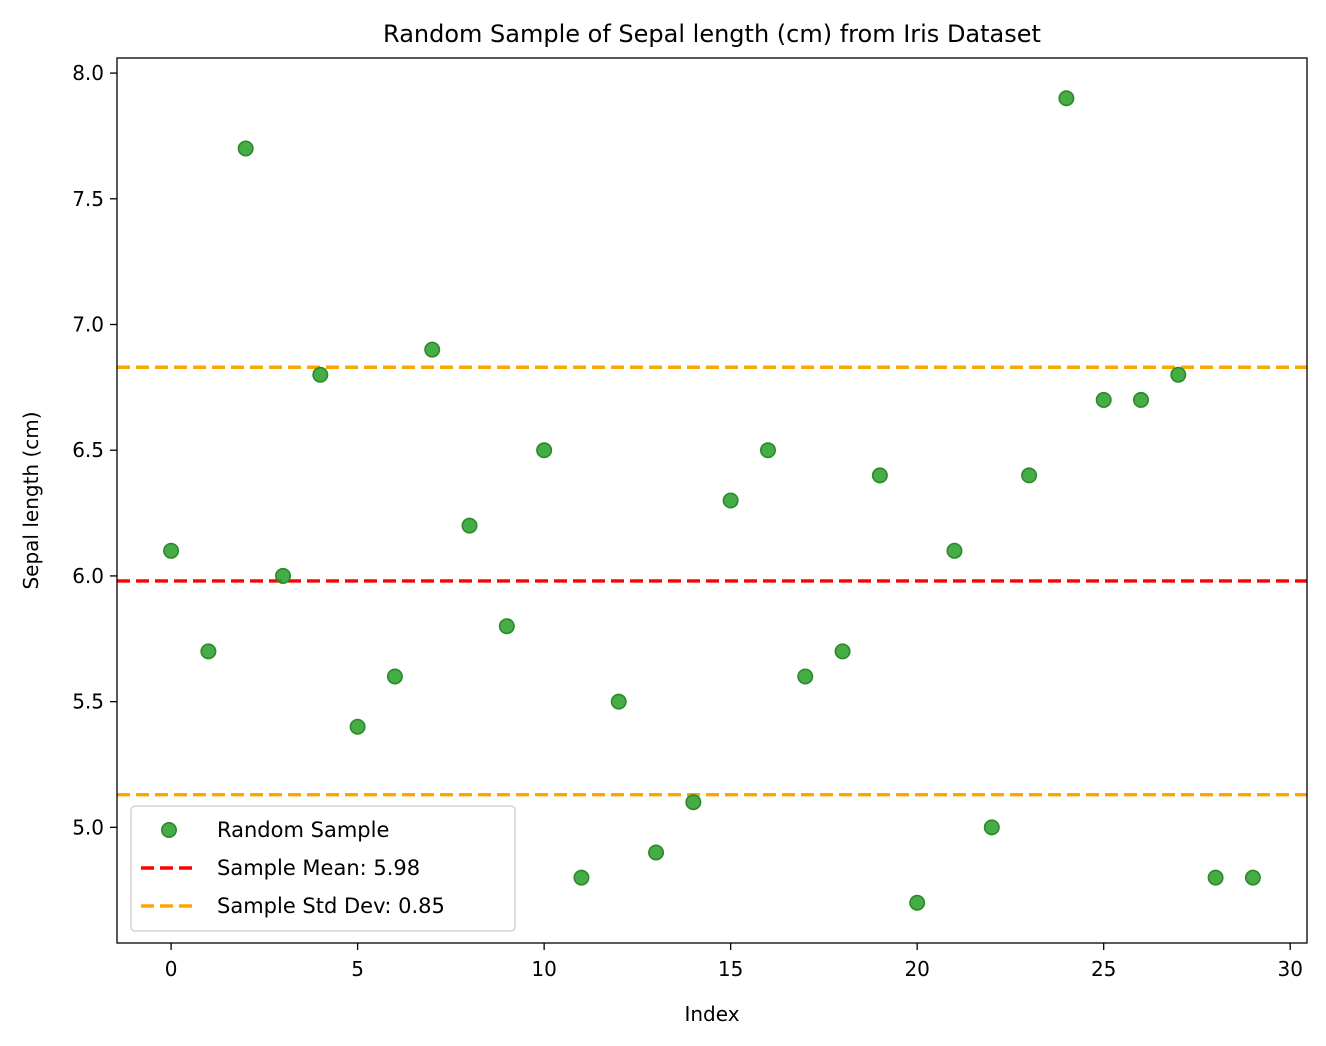 This screenshot has height=1046, width=1326. I want to click on x-tick-label: 20, so click(916, 969).